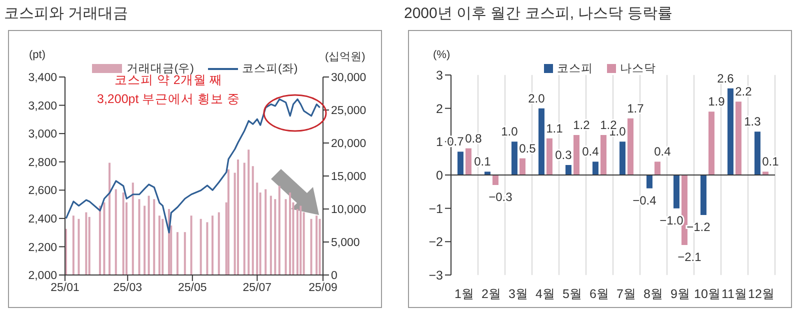 This screenshot has width=800, height=334. I want to click on legend-label: 거래대금(우), so click(160, 68).